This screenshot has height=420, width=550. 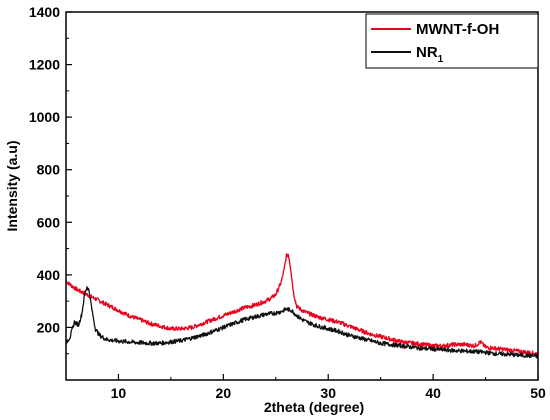 I want to click on x-tick-label-50: 50, so click(x=538, y=393).